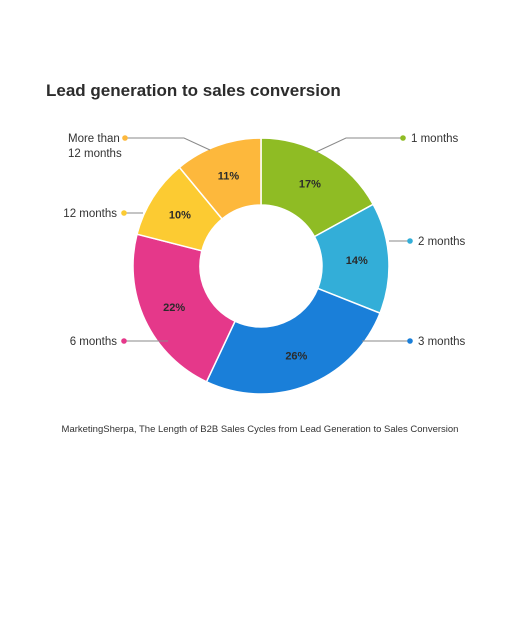 This screenshot has height=620, width=520. Describe the element at coordinates (229, 177) in the screenshot. I see `value-label-6: 11%` at that location.